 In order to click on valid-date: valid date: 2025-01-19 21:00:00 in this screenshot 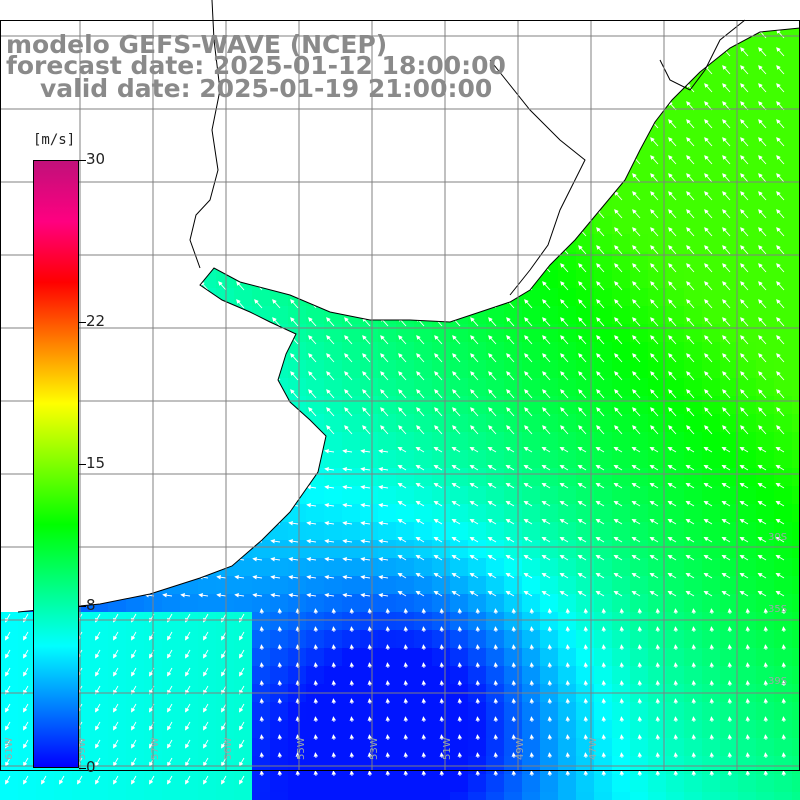, I will do `click(266, 88)`.